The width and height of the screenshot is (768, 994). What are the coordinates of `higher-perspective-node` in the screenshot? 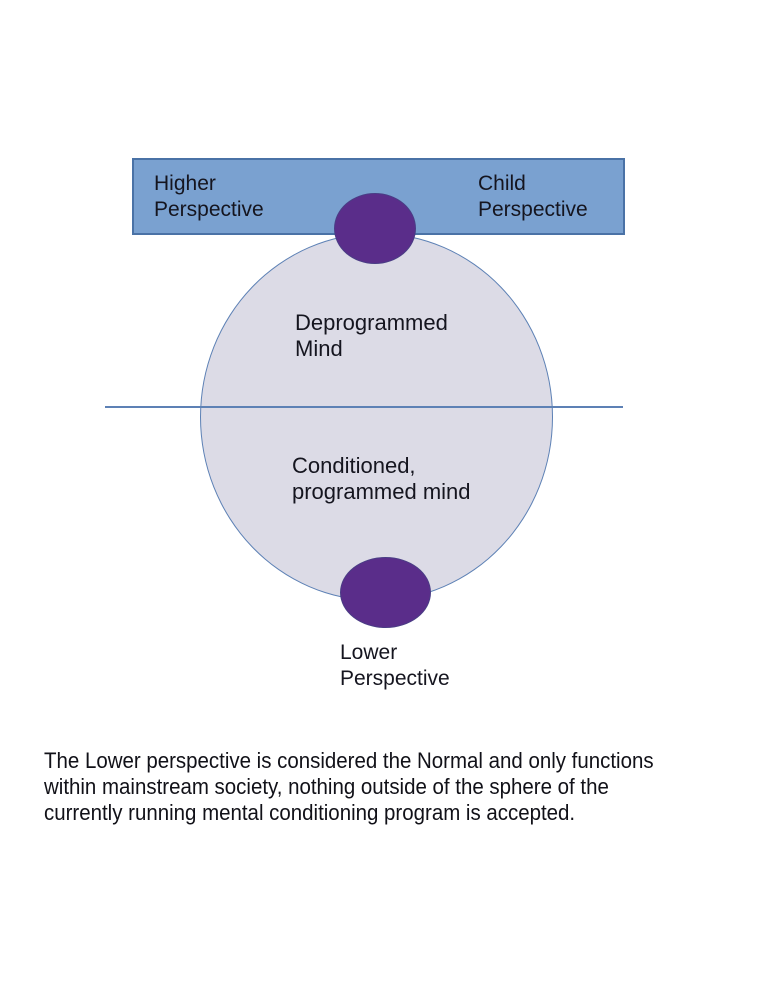 It's located at (375, 228).